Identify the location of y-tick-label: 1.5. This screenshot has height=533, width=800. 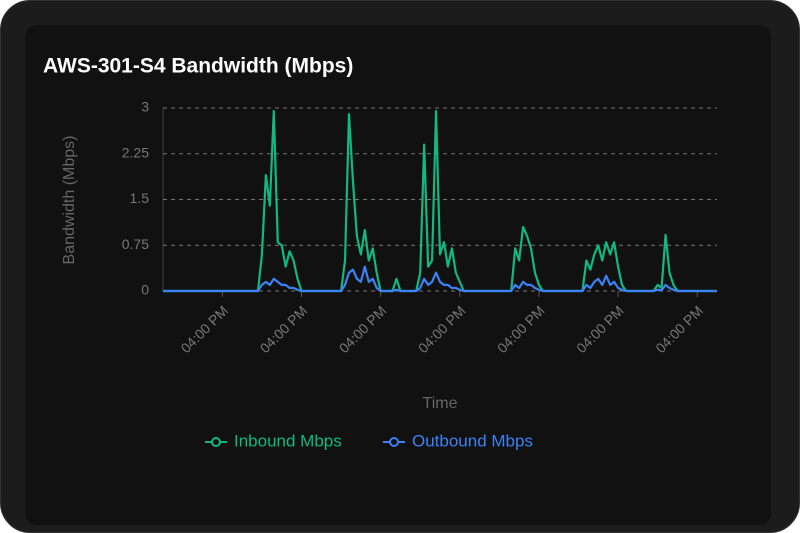
(140, 198).